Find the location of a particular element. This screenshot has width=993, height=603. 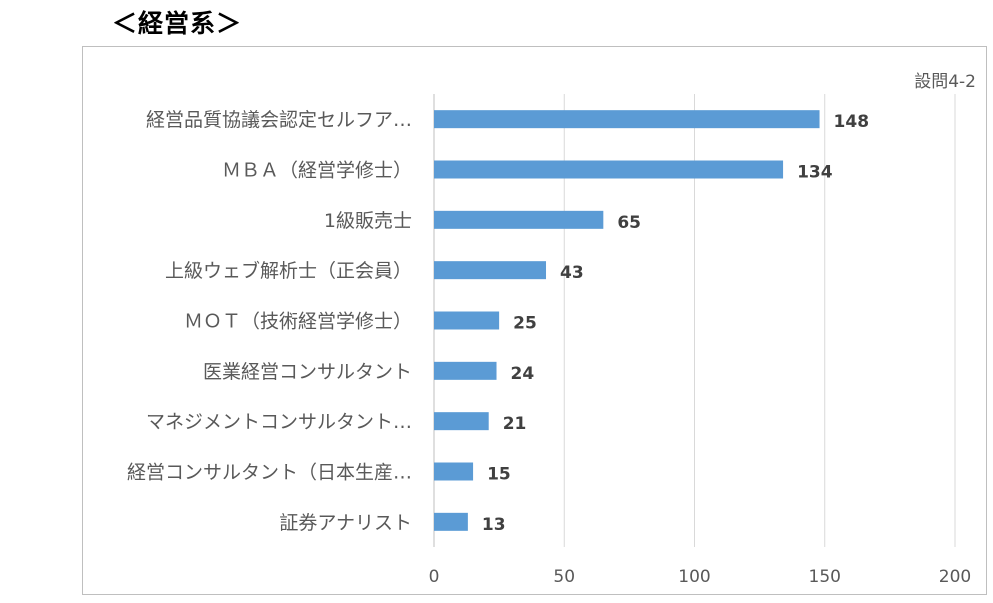

category-label: ＭＯＴ（技術経営学修士） is located at coordinates (298, 322).